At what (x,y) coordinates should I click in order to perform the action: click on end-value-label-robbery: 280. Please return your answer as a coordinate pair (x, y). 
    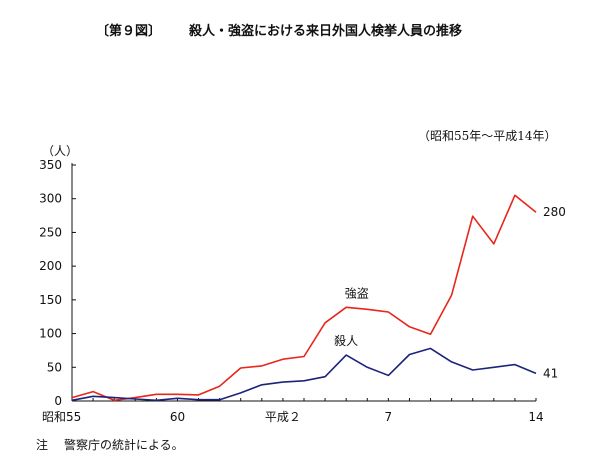
    Looking at the image, I should click on (554, 212).